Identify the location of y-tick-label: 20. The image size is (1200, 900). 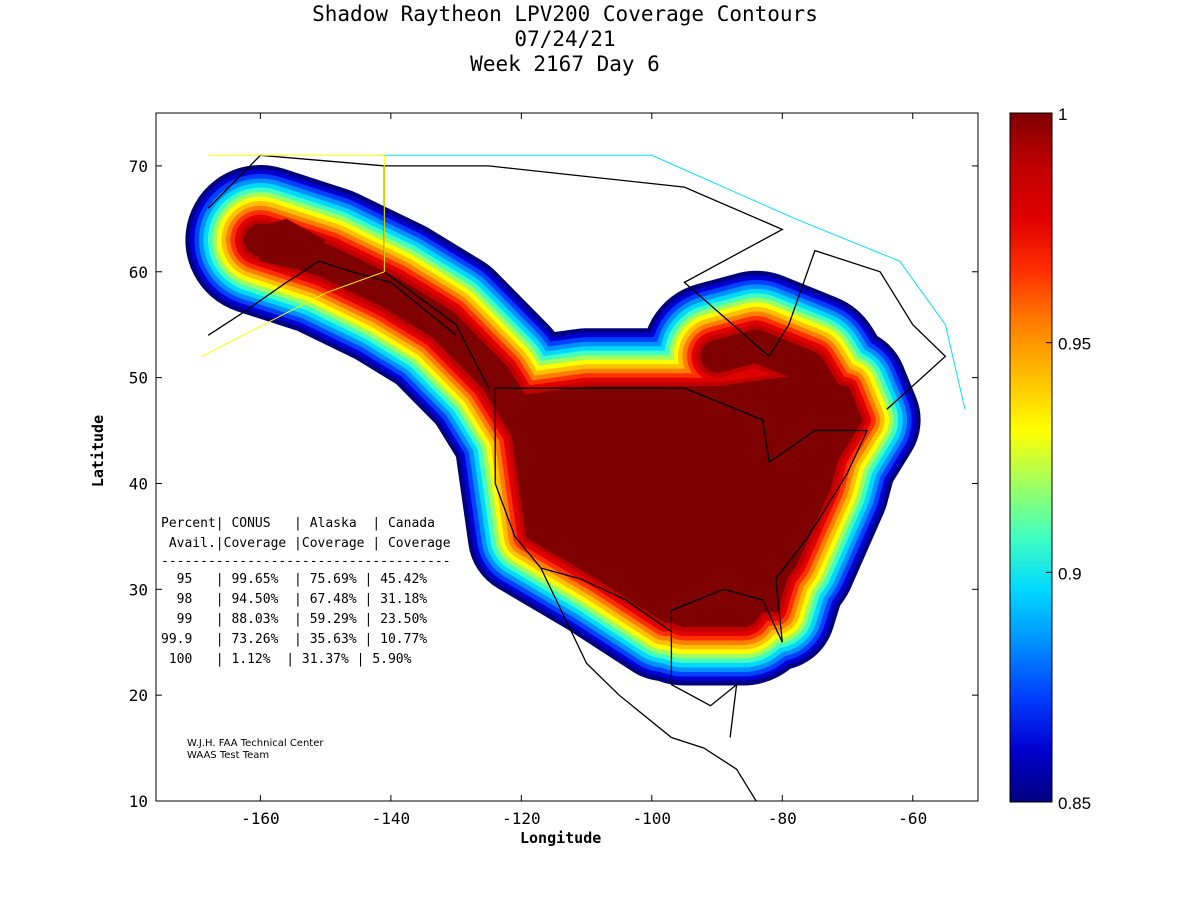
(138, 695).